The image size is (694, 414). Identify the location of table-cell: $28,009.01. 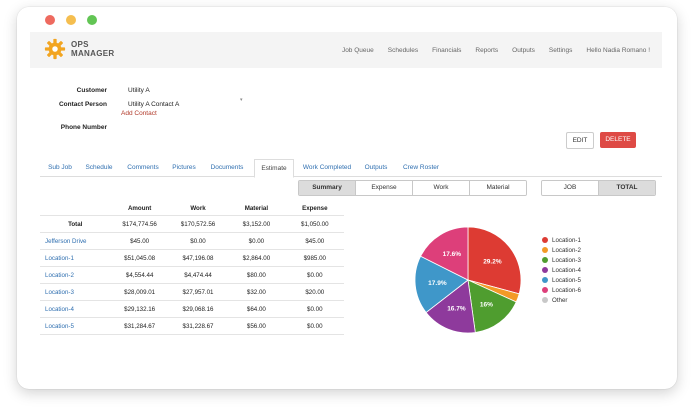
(139, 292).